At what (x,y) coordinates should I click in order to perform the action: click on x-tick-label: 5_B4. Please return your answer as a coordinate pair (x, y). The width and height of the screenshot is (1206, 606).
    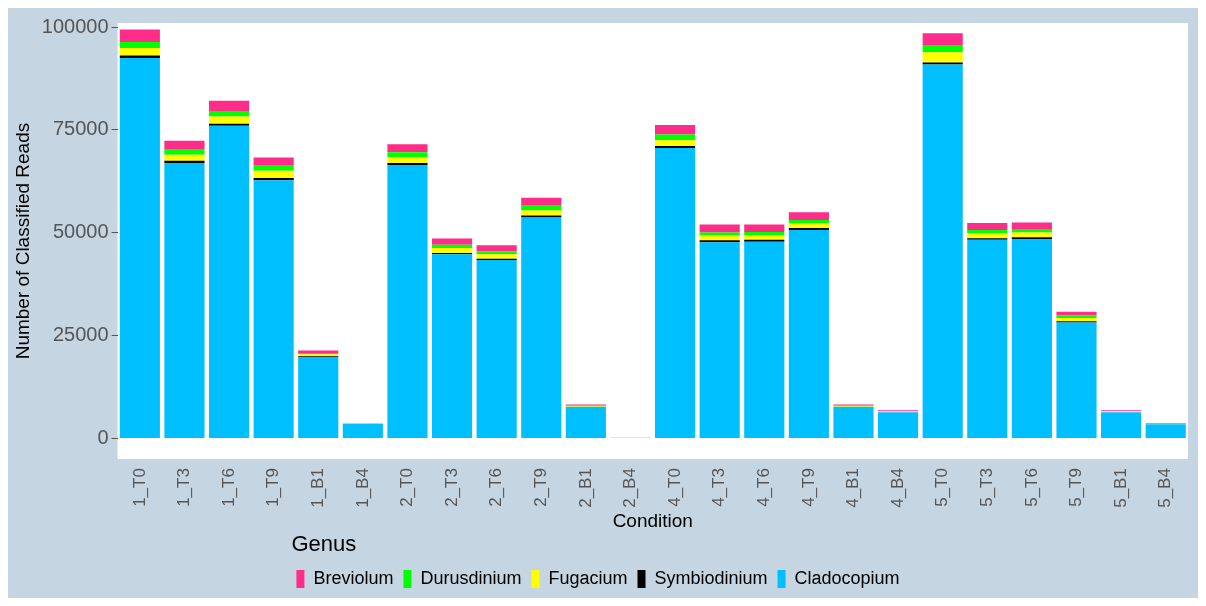
    Looking at the image, I should click on (1165, 488).